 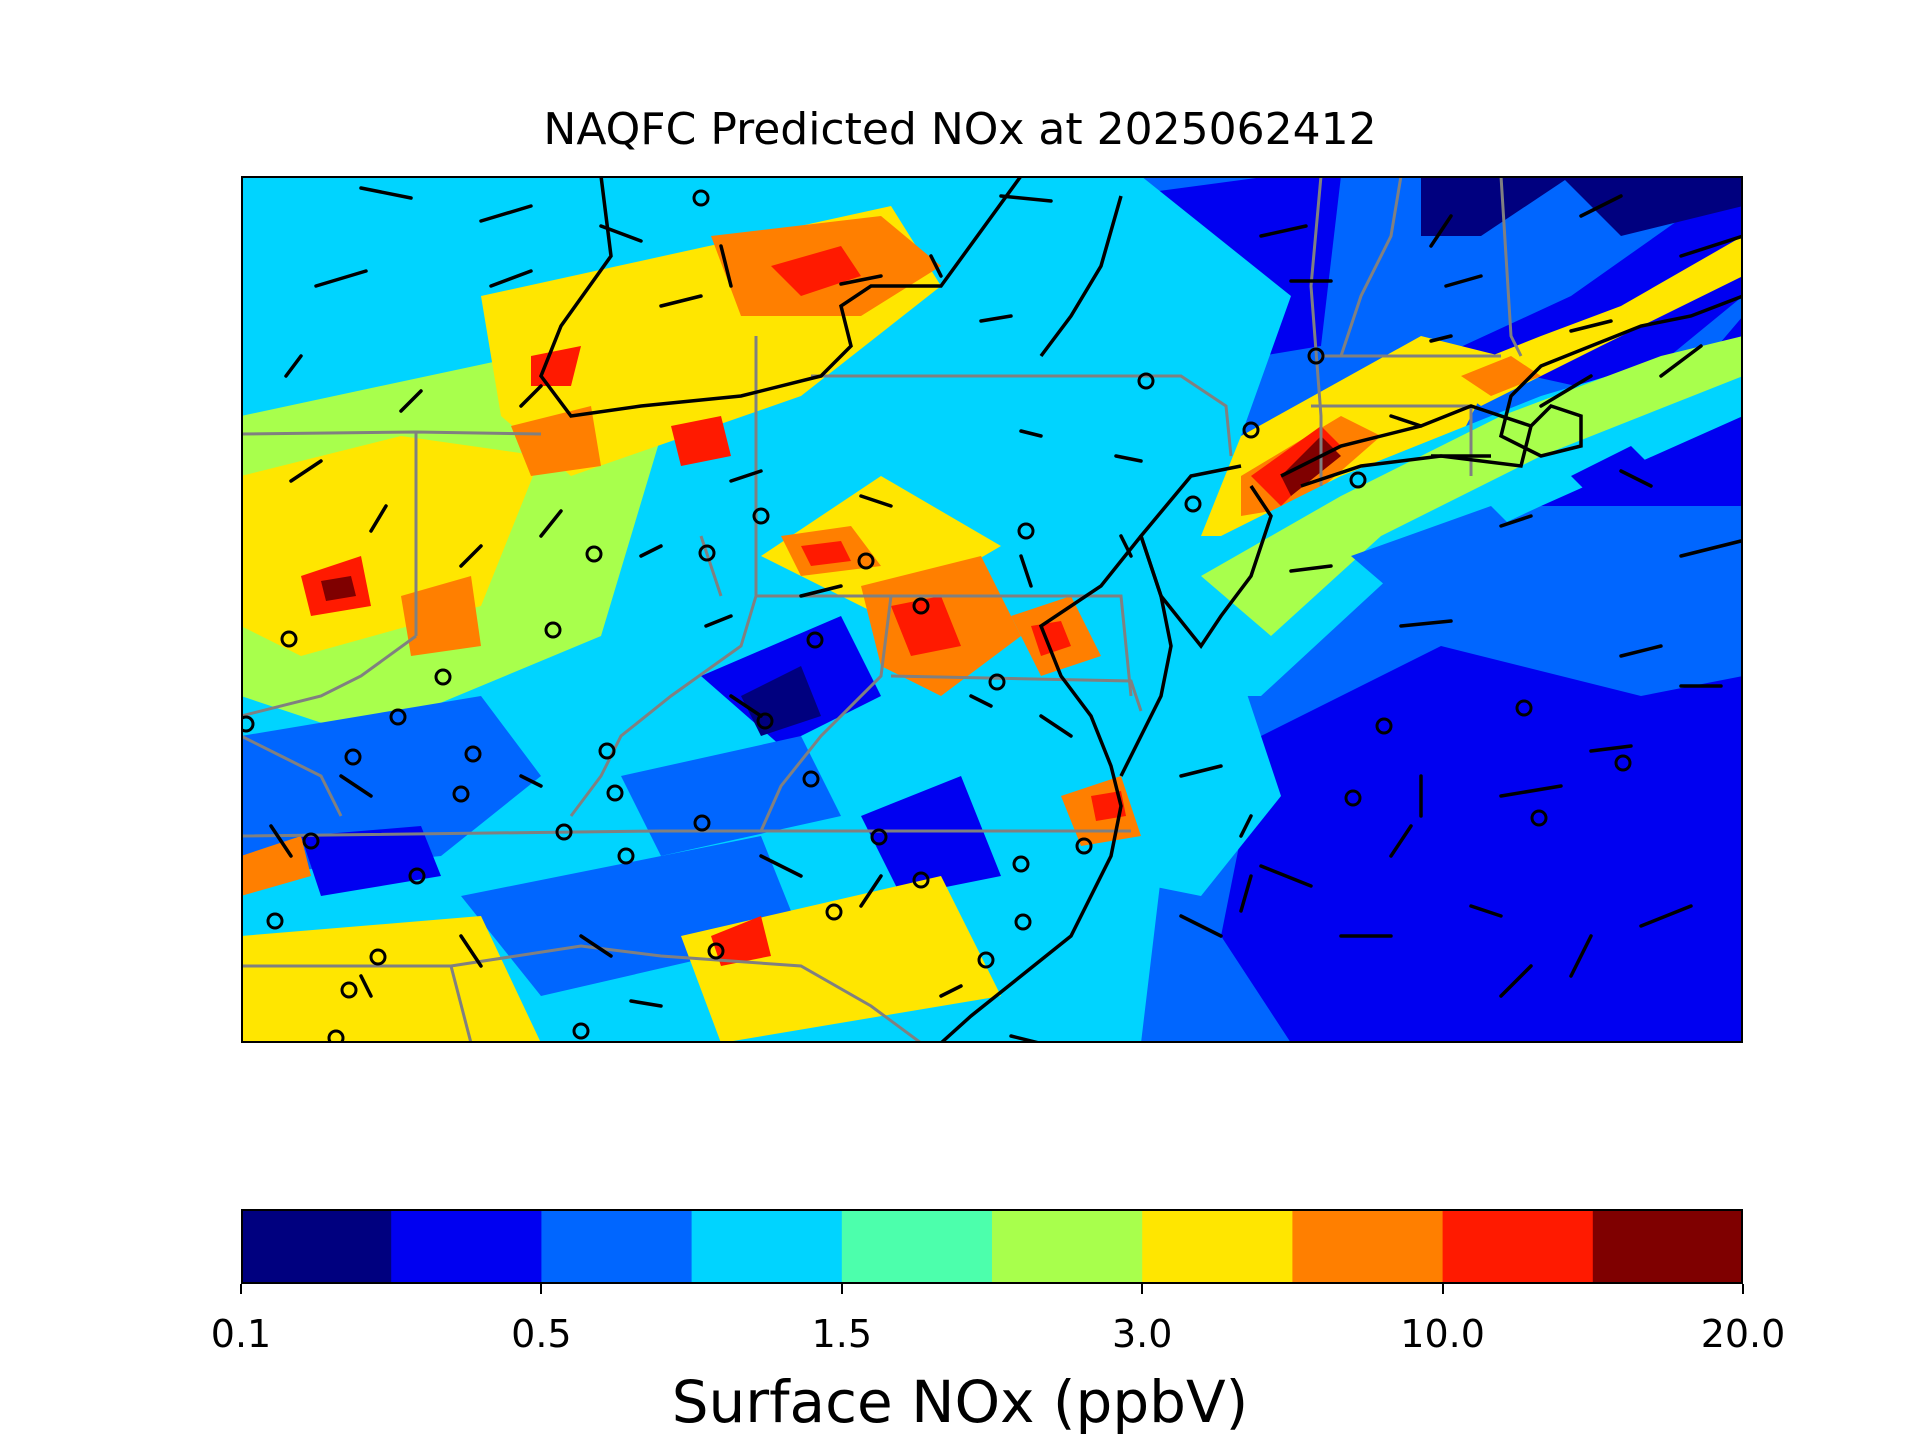 I want to click on colorbar-label: Surface NOx (ppbV), so click(x=960, y=1402).